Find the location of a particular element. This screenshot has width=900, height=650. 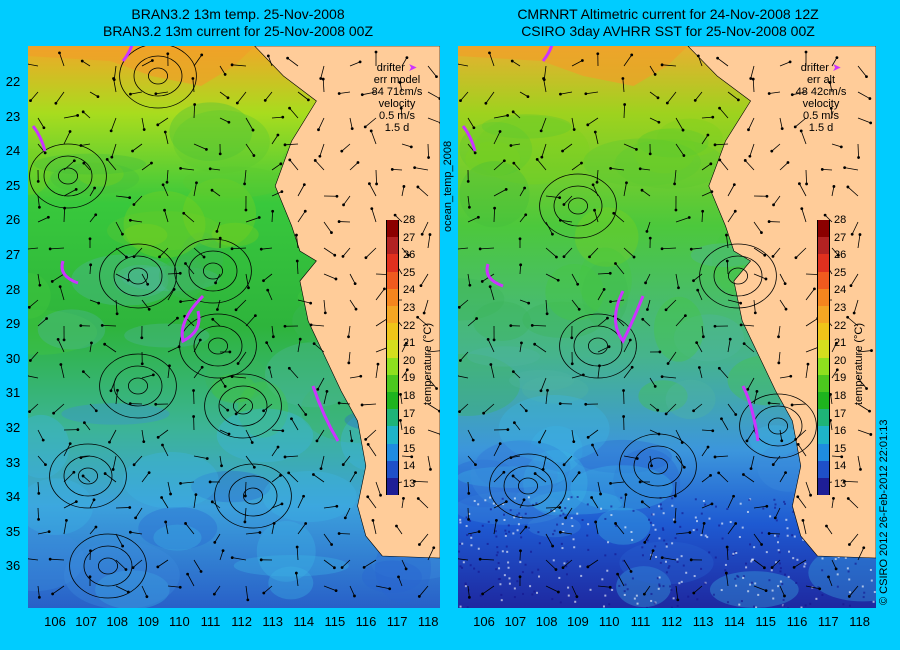

left-legend-velocity-scale: 0.5 m/s is located at coordinates (397, 116).